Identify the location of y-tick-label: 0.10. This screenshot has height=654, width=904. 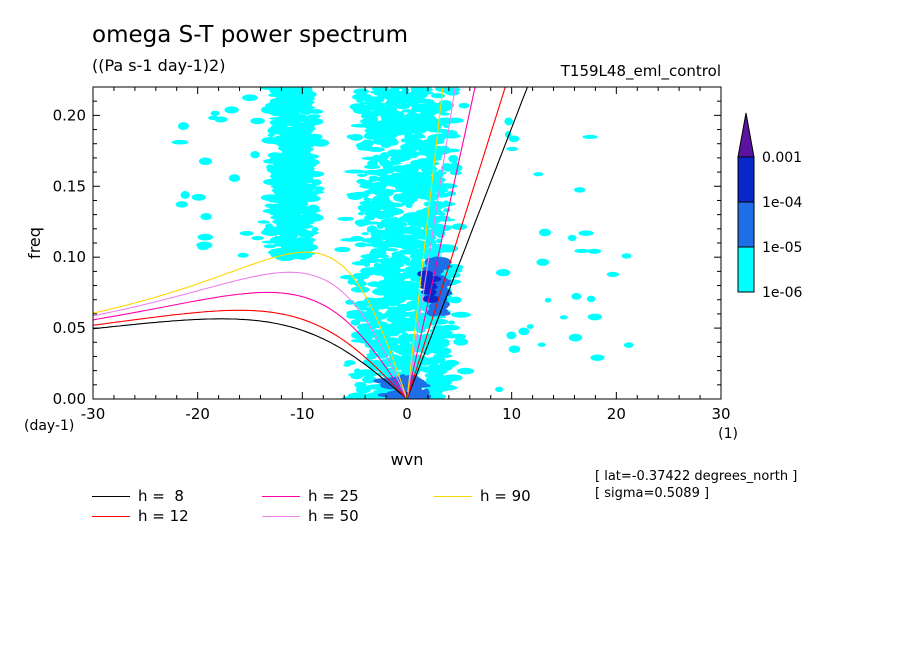
(69, 257).